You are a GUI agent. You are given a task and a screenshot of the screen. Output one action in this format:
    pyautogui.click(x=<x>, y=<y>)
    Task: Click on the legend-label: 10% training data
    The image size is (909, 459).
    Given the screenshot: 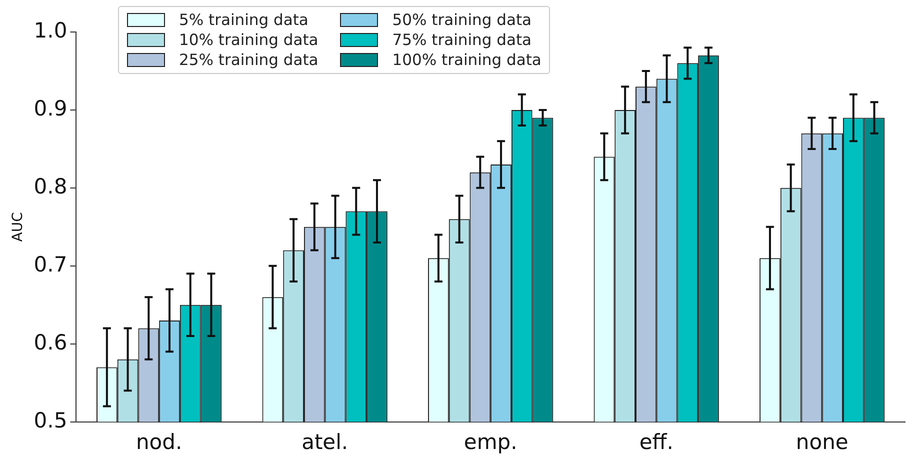 What is the action you would take?
    pyautogui.click(x=248, y=40)
    